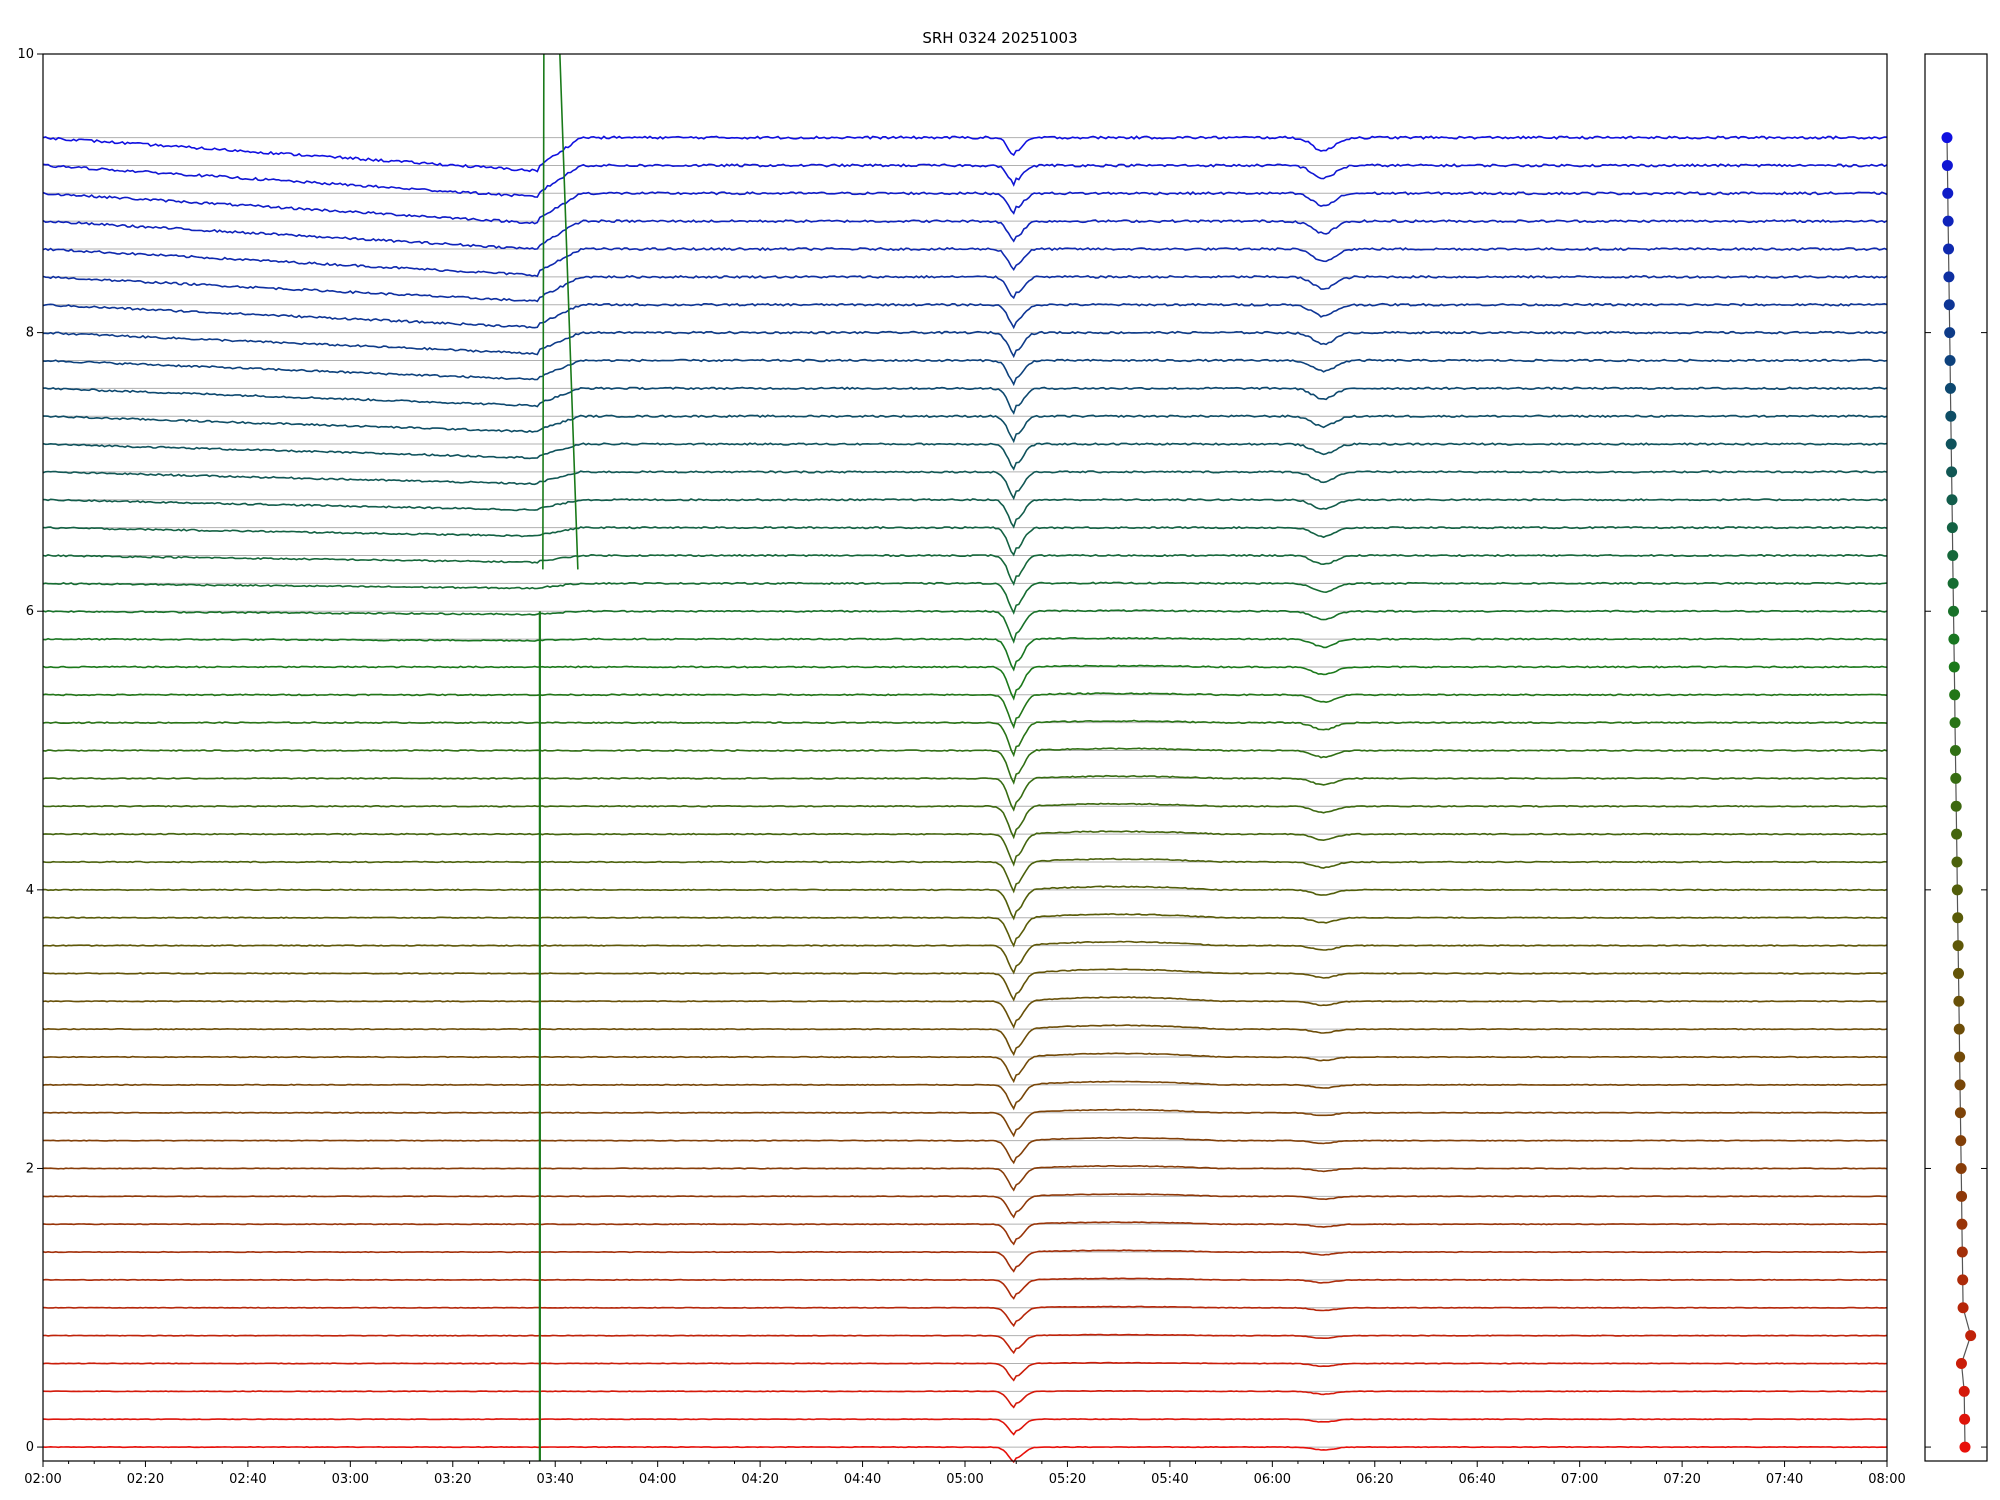 This screenshot has width=2000, height=1500. Describe the element at coordinates (1169, 1479) in the screenshot. I see `x-tick-label-11: 05:40` at that location.